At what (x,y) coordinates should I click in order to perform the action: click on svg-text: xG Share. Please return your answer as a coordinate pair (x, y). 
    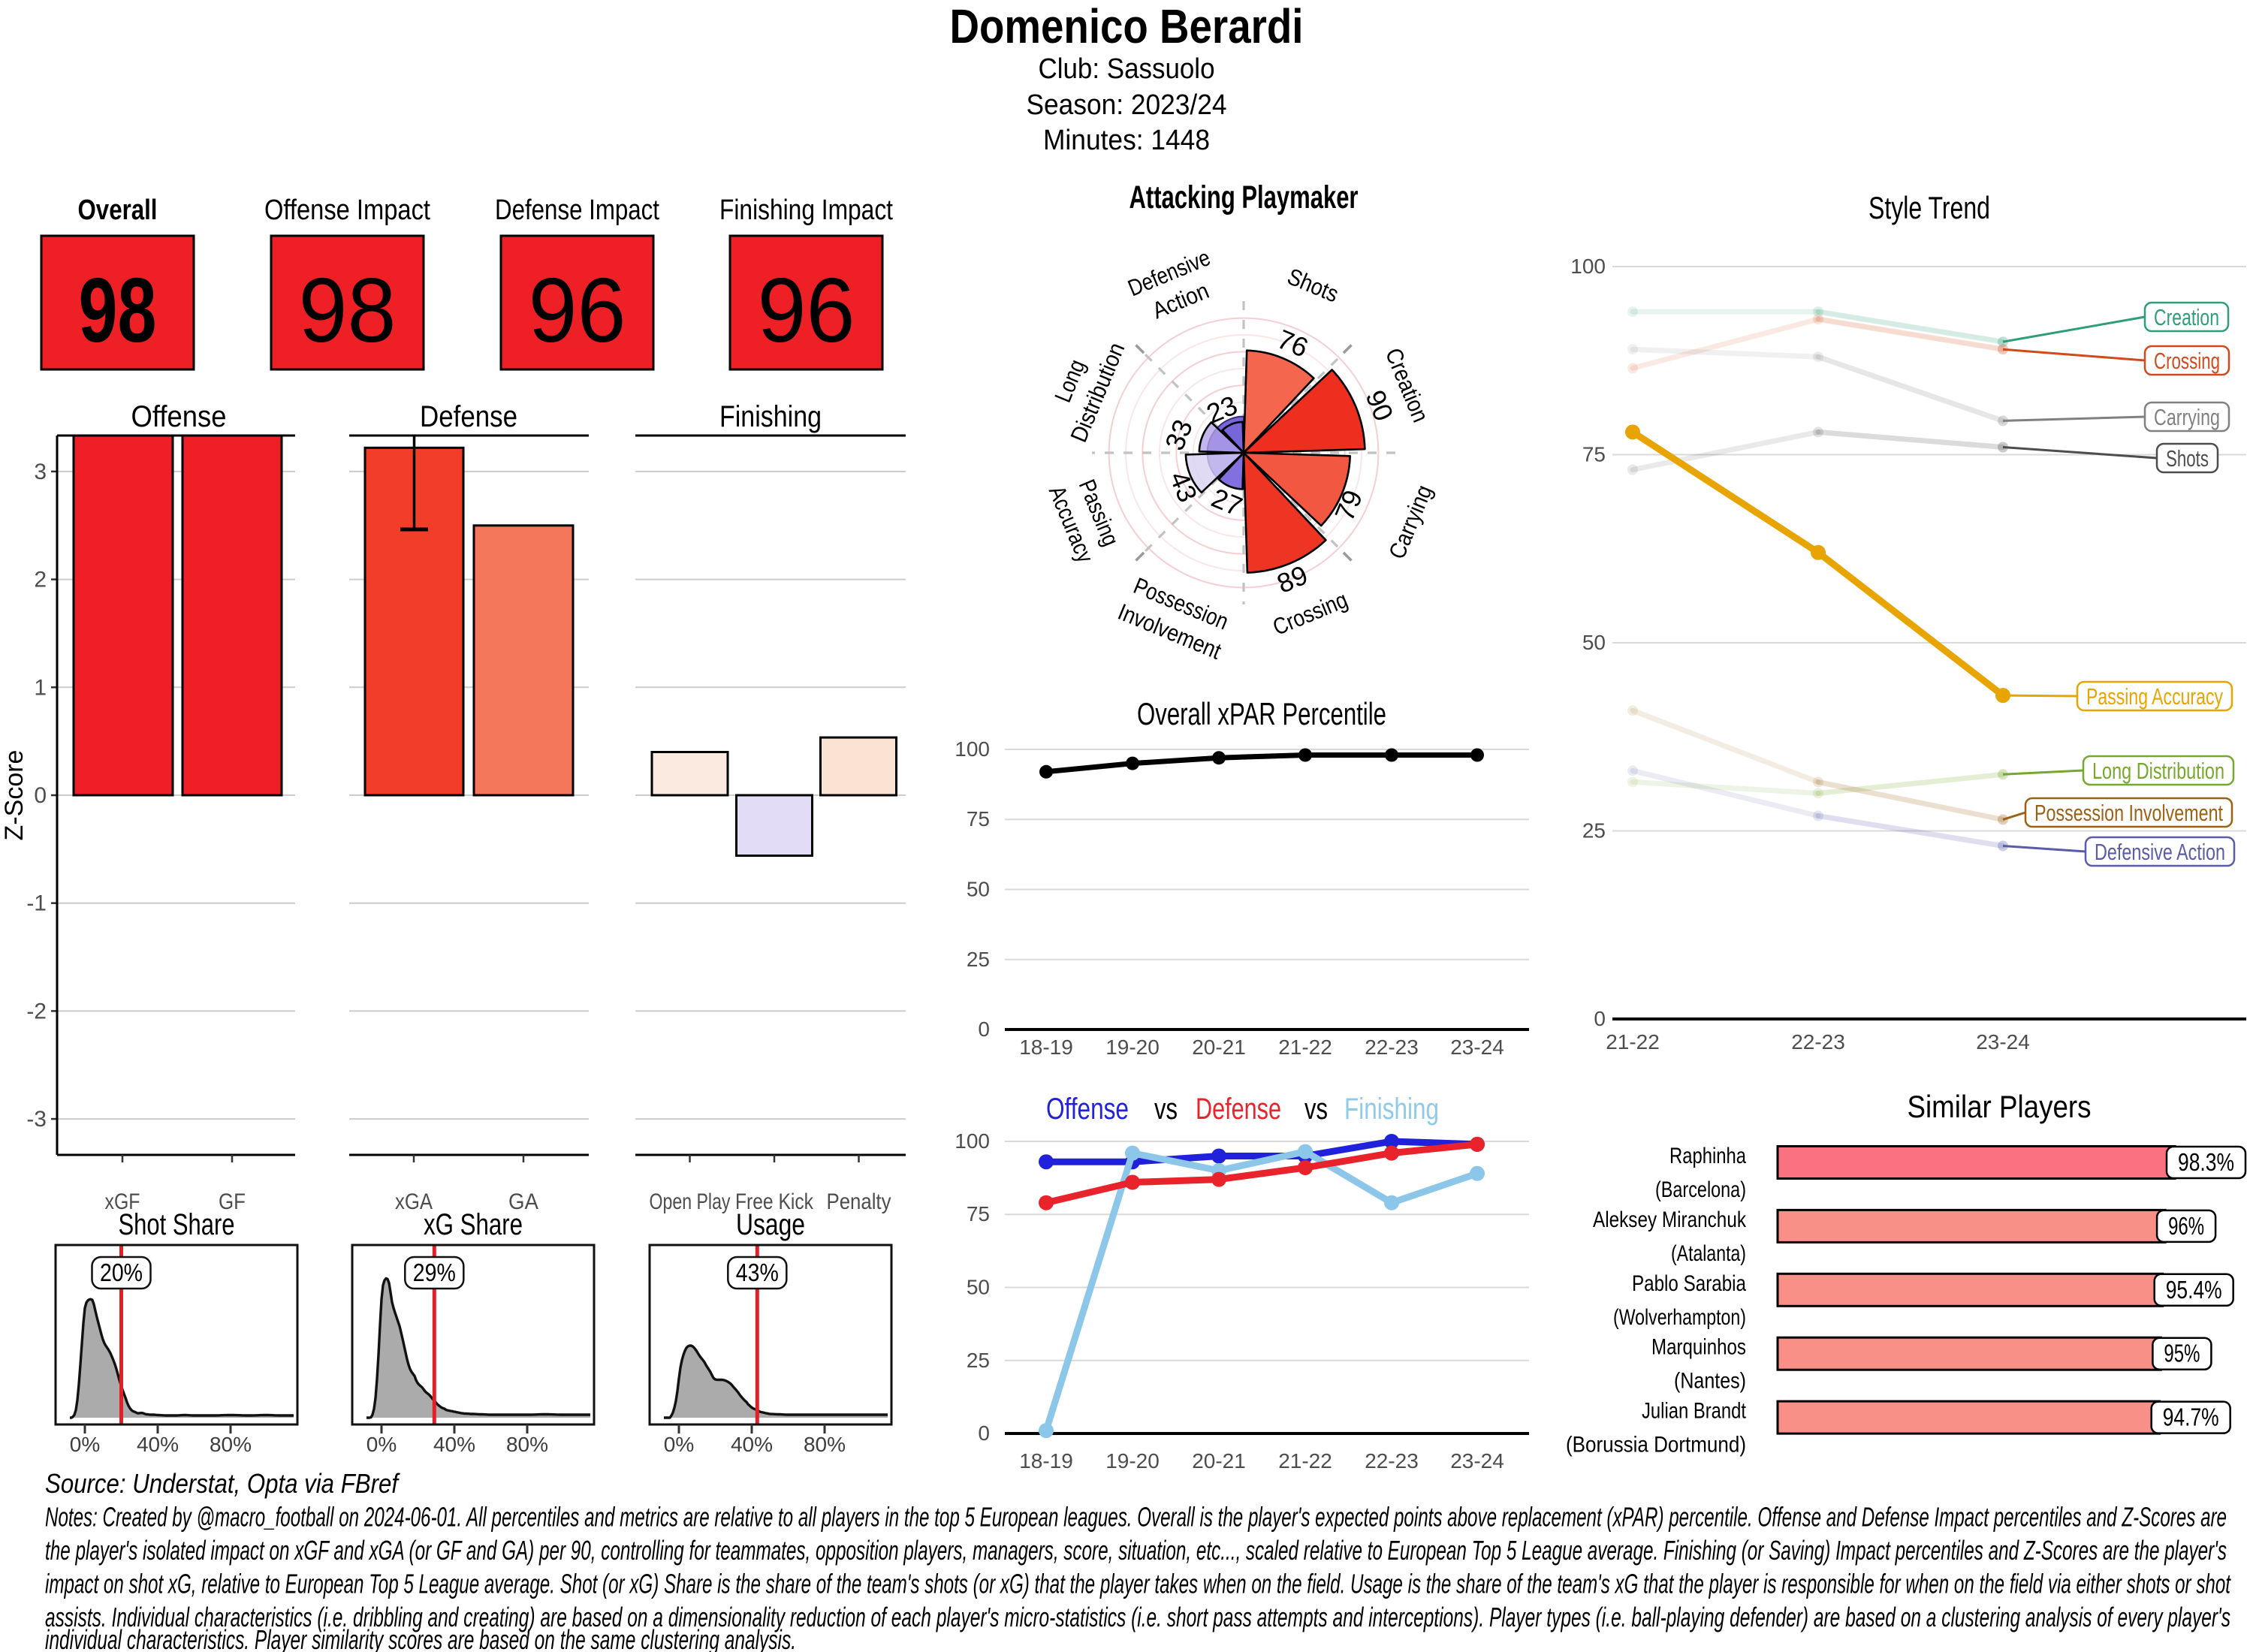
    Looking at the image, I should click on (473, 1224).